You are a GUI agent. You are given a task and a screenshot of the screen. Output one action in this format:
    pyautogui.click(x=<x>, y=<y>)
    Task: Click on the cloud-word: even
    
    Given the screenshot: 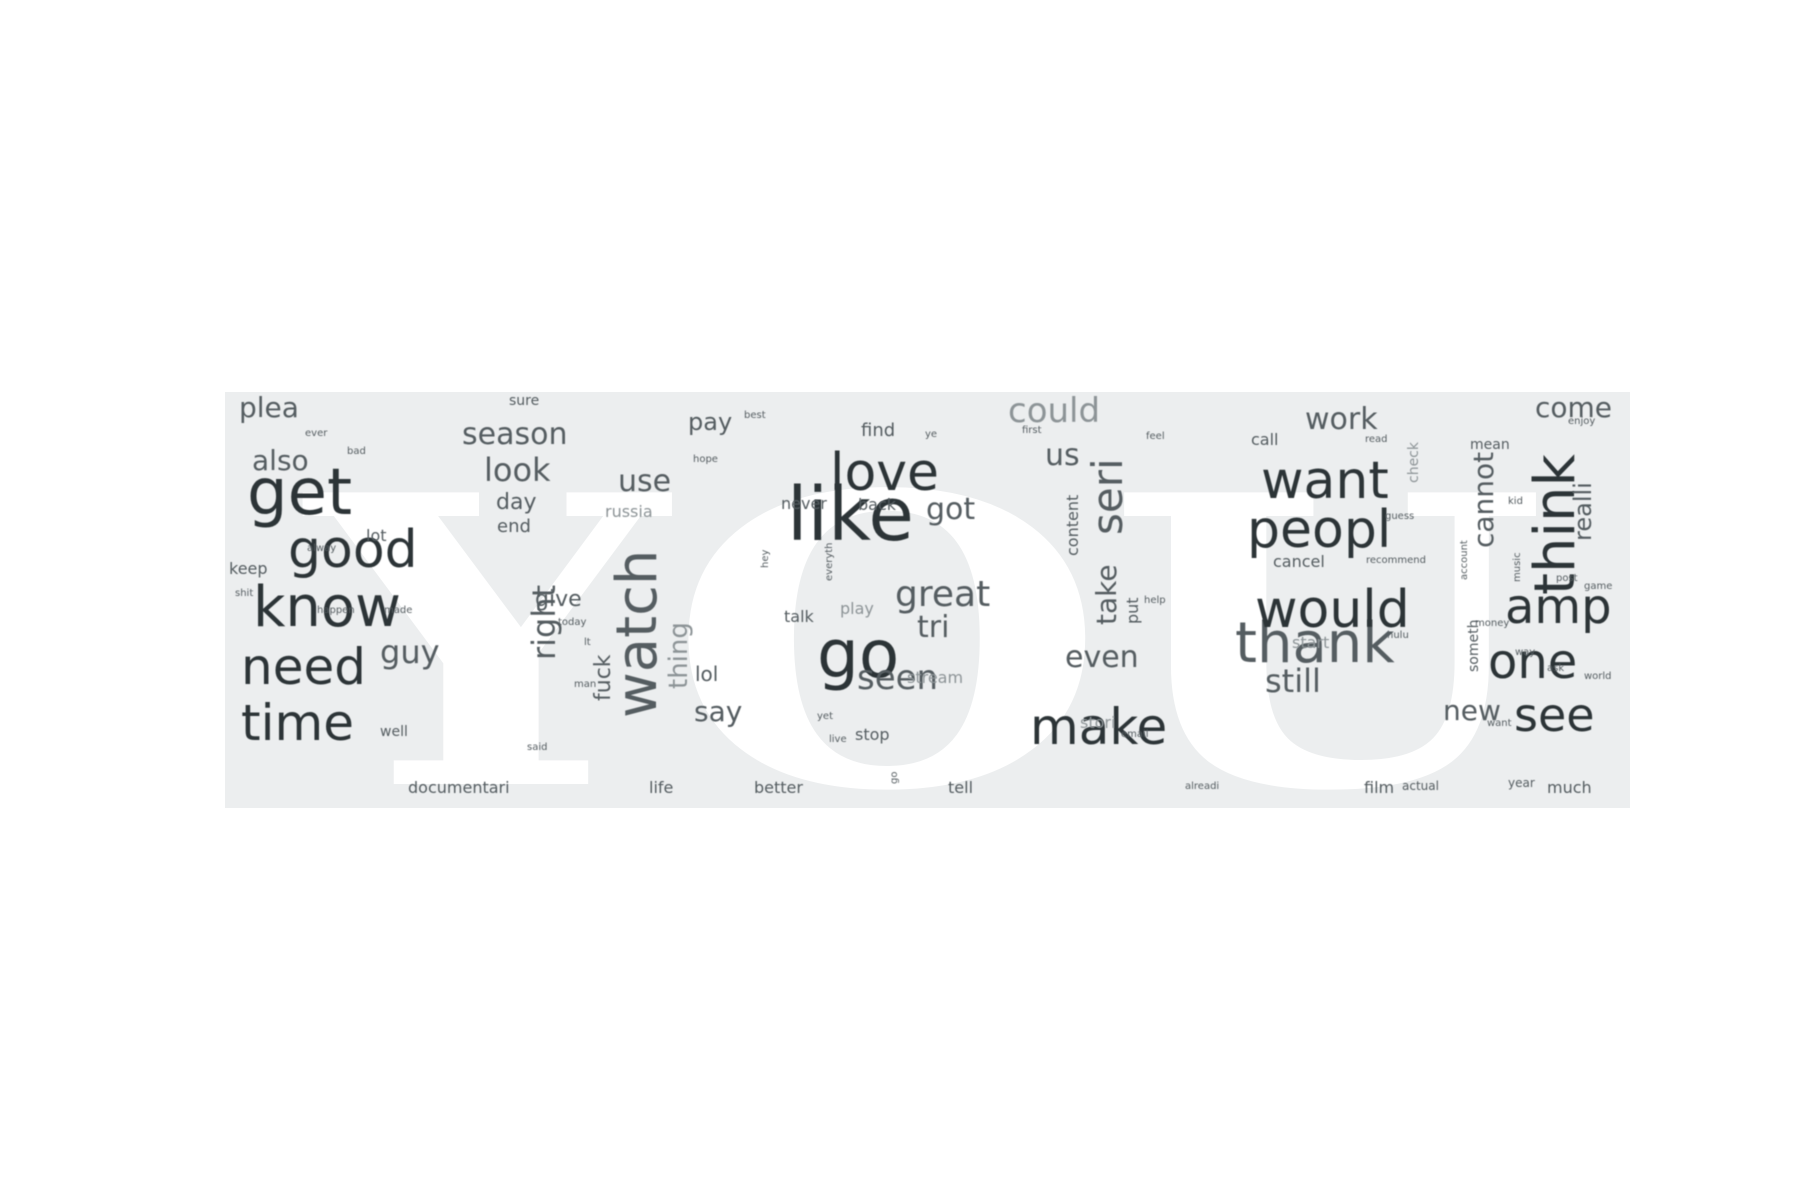 What is the action you would take?
    pyautogui.click(x=1102, y=657)
    